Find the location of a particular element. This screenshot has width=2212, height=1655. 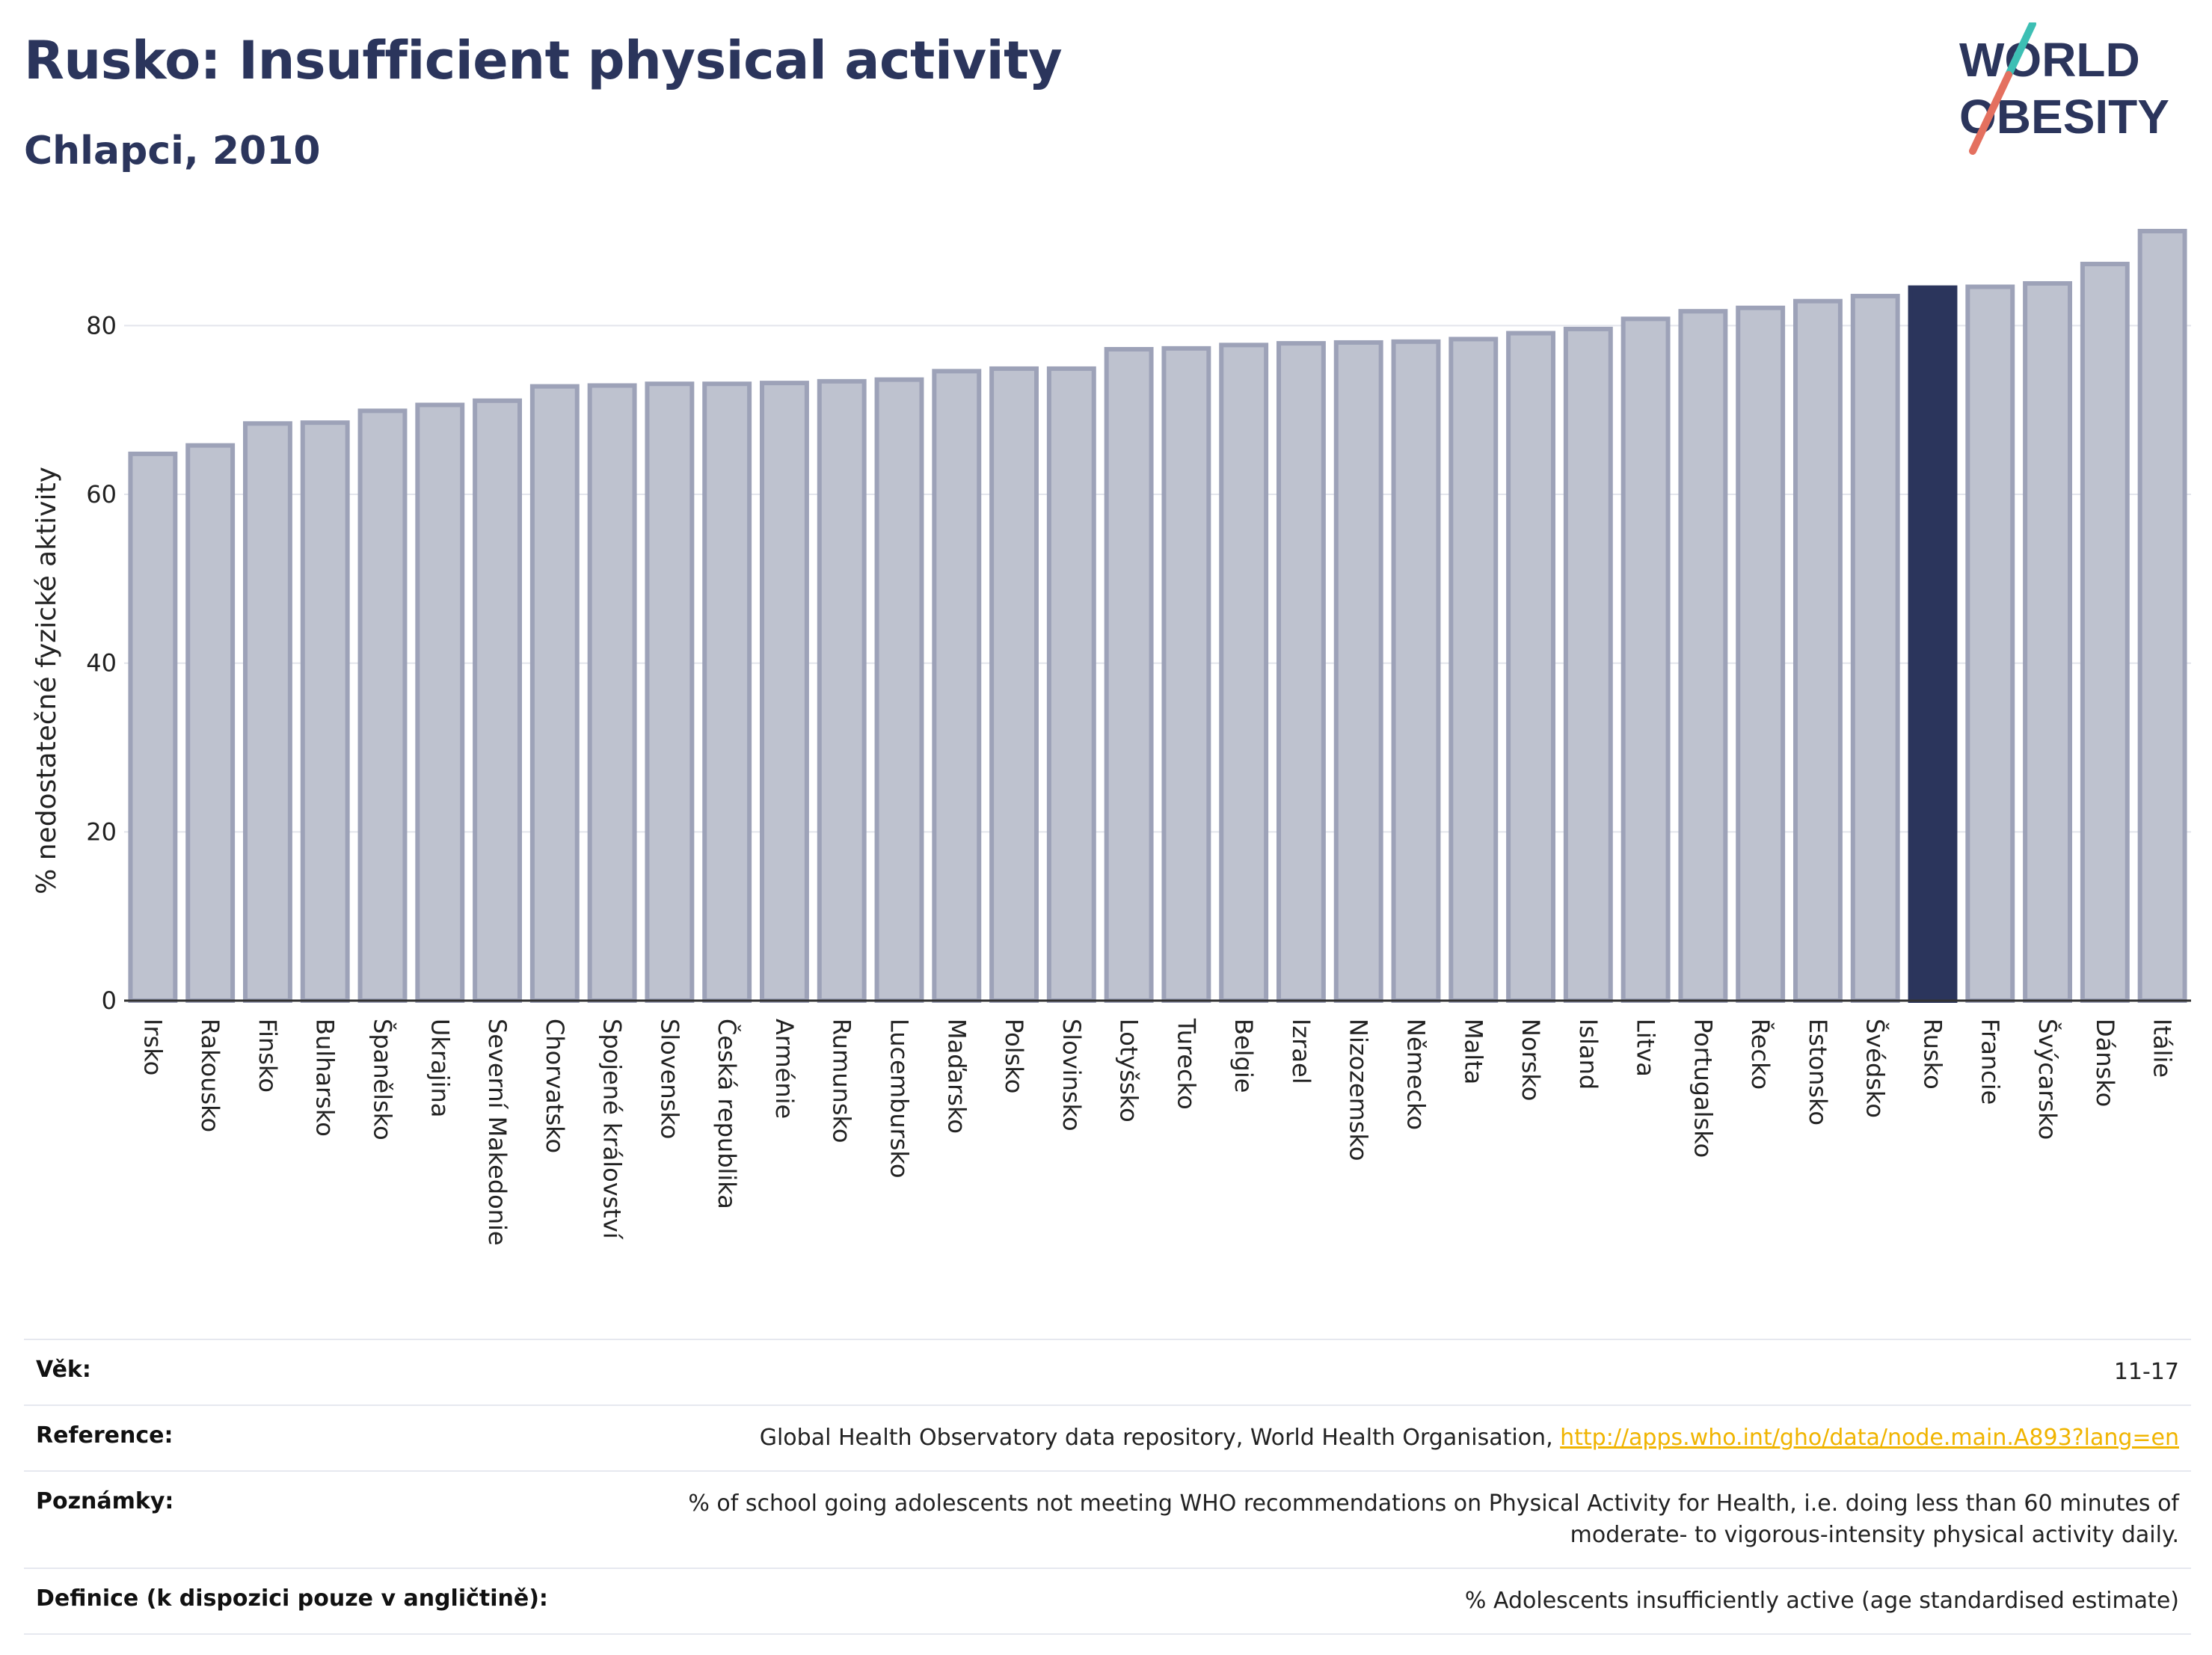

footer-row-age: Věk: 11-17 is located at coordinates (1107, 1371).